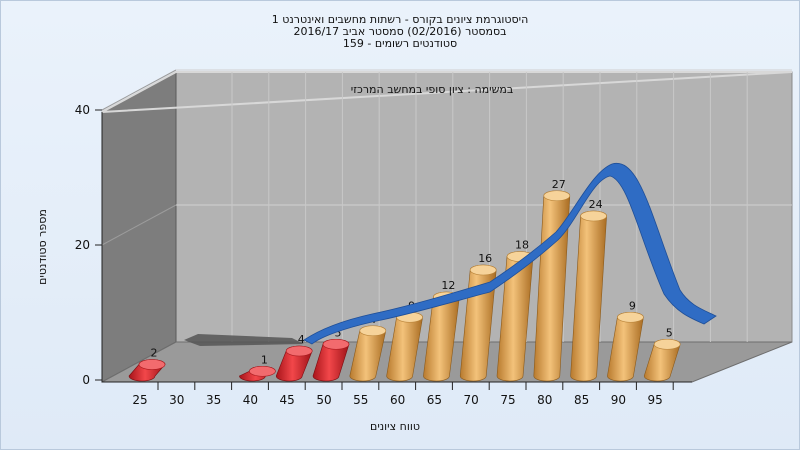 The image size is (800, 450). What do you see at coordinates (395, 426) in the screenshot?
I see `x-axis-title: טווח ציונים` at bounding box center [395, 426].